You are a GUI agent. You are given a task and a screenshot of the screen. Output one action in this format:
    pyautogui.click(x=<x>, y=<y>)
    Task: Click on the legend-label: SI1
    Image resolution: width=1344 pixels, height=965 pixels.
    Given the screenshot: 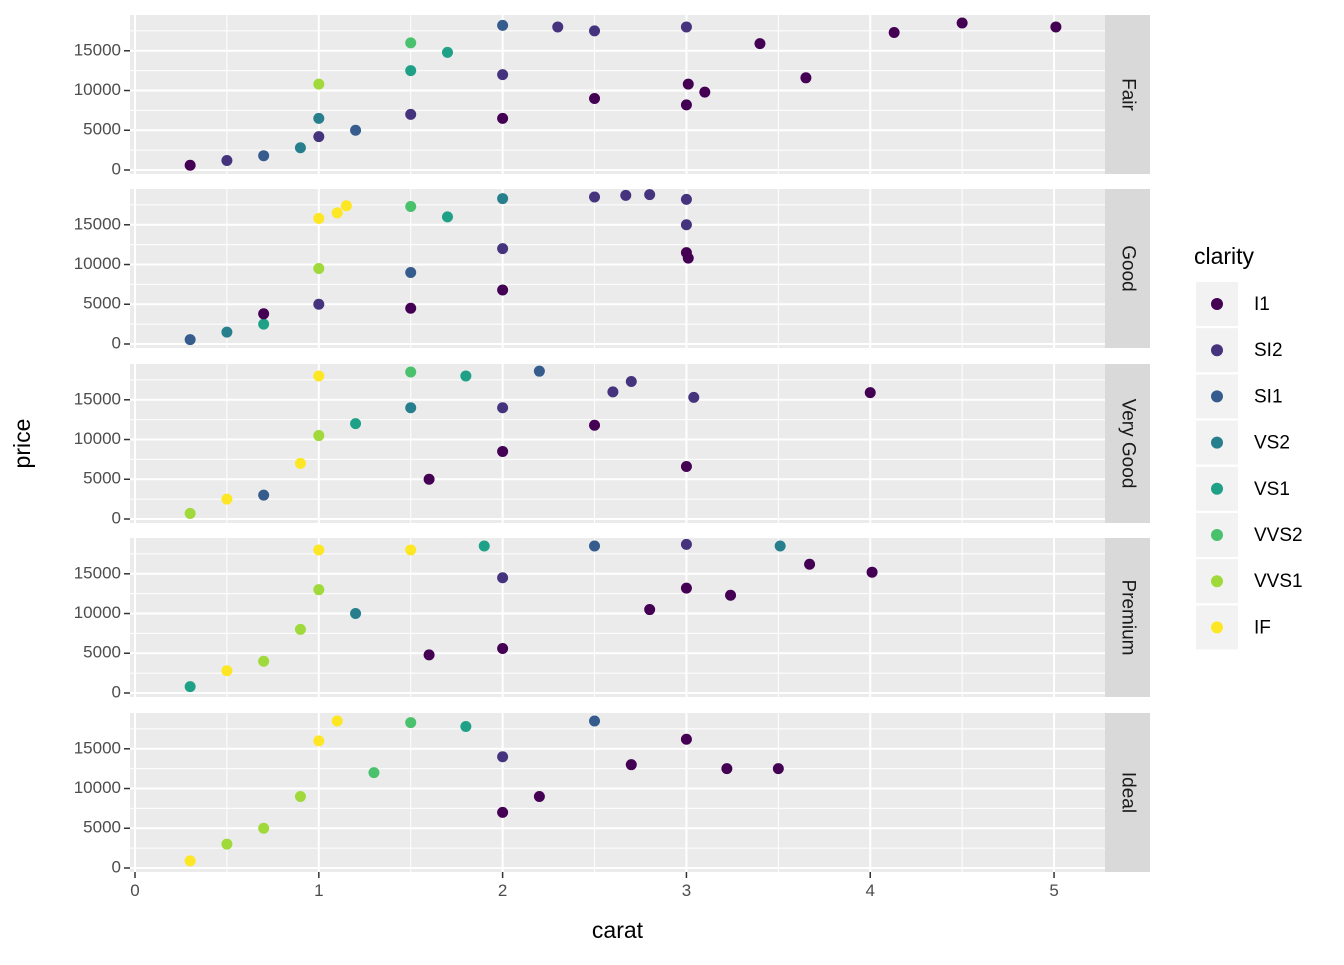 What is the action you would take?
    pyautogui.click(x=1268, y=396)
    